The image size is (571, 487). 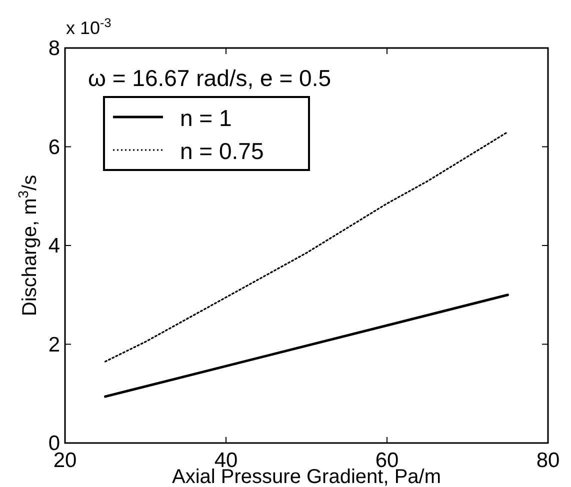 What do you see at coordinates (206, 118) in the screenshot?
I see `legend-label: n = 1` at bounding box center [206, 118].